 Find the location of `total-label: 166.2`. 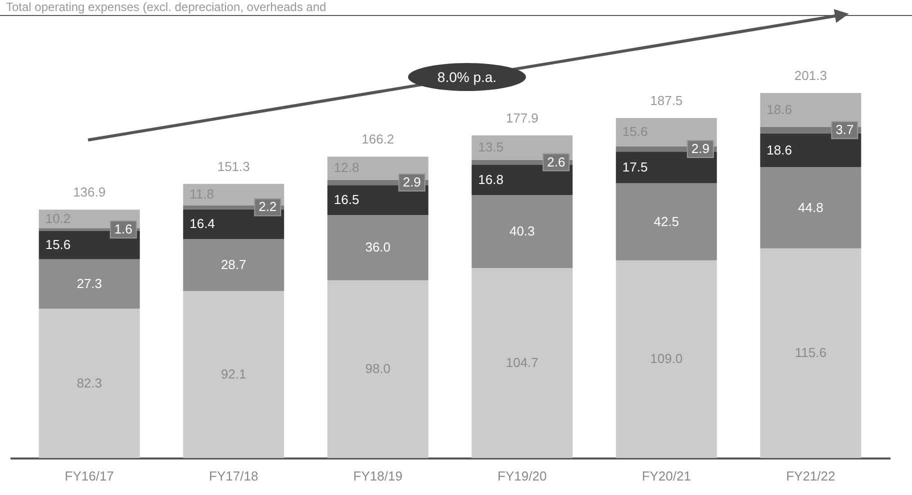

total-label: 166.2 is located at coordinates (378, 139).